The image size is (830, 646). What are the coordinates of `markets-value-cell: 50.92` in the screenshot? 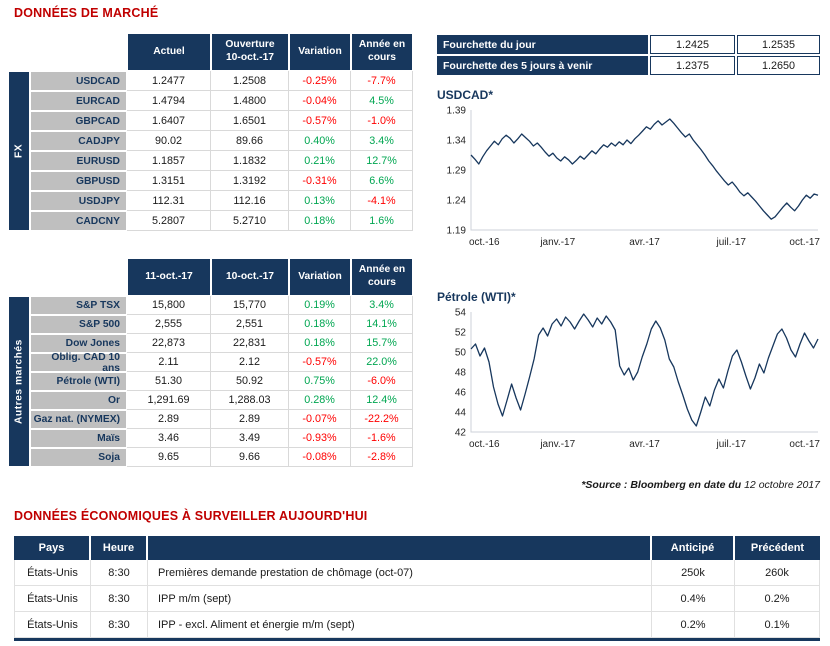 It's located at (250, 381).